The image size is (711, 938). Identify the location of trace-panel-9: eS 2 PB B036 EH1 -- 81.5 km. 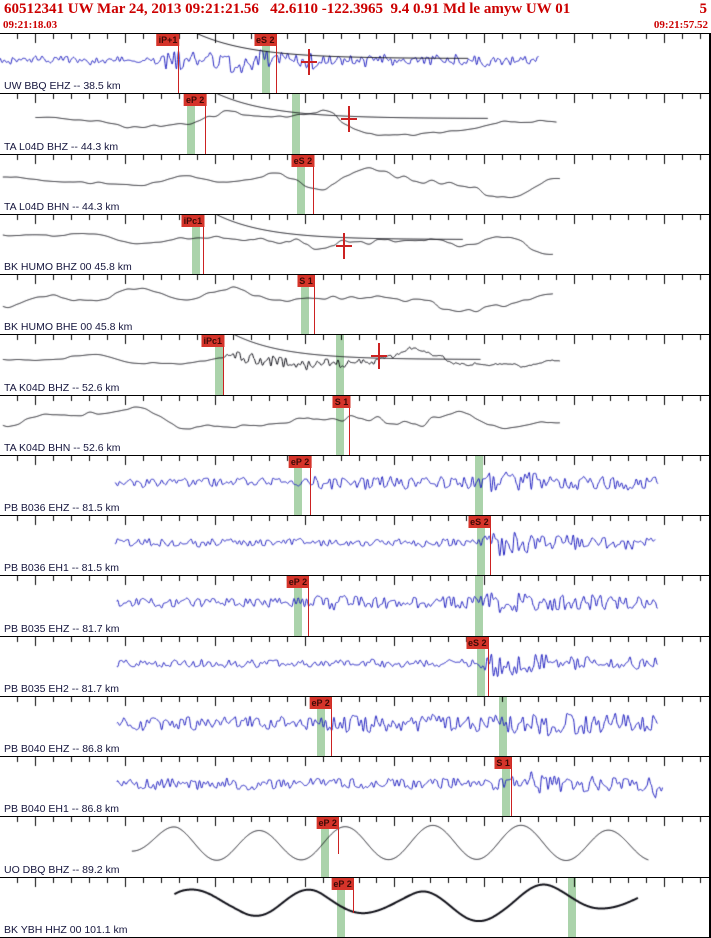
(354, 545).